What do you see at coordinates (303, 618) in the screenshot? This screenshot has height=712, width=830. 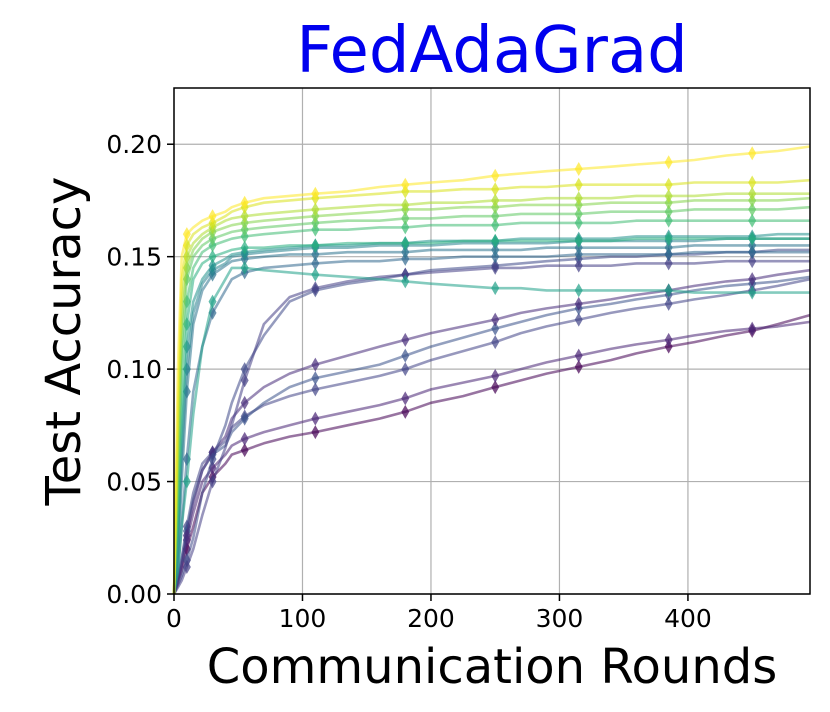 I see `x-tick-label-1: 100` at bounding box center [303, 618].